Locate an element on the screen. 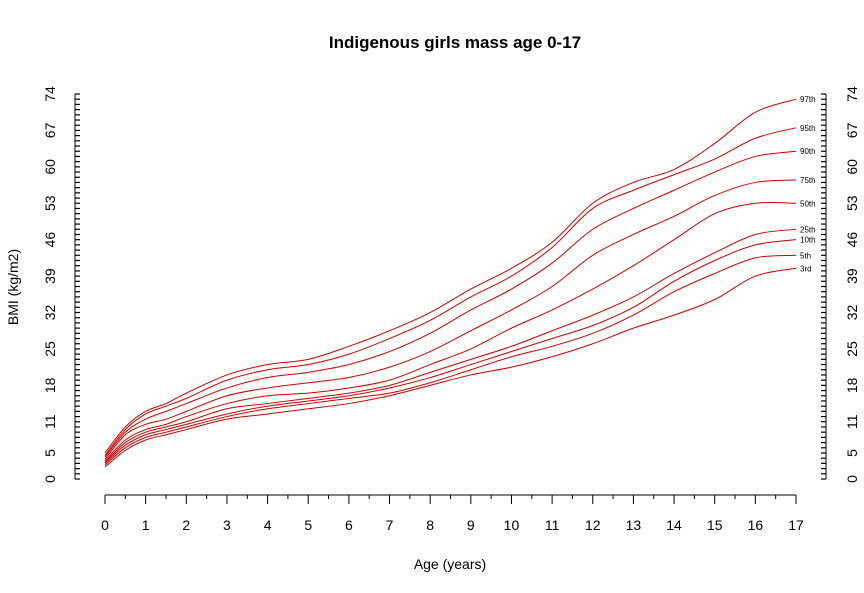 This screenshot has width=864, height=593. y-tick-label-left: 32 is located at coordinates (50, 313).